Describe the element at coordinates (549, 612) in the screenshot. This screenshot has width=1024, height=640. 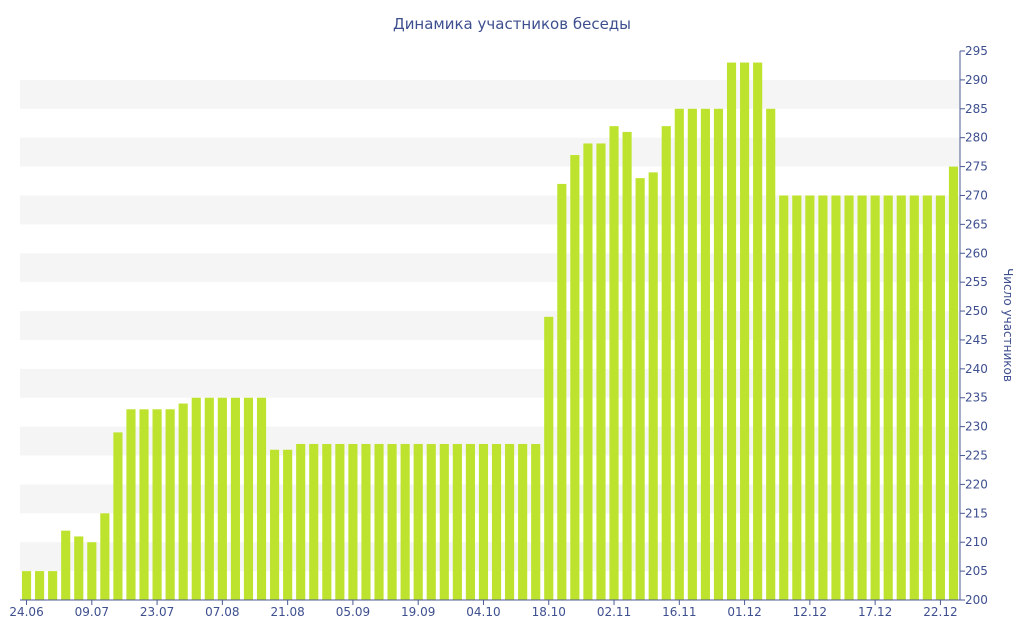
I see `x-tick-label: 18.10` at that location.